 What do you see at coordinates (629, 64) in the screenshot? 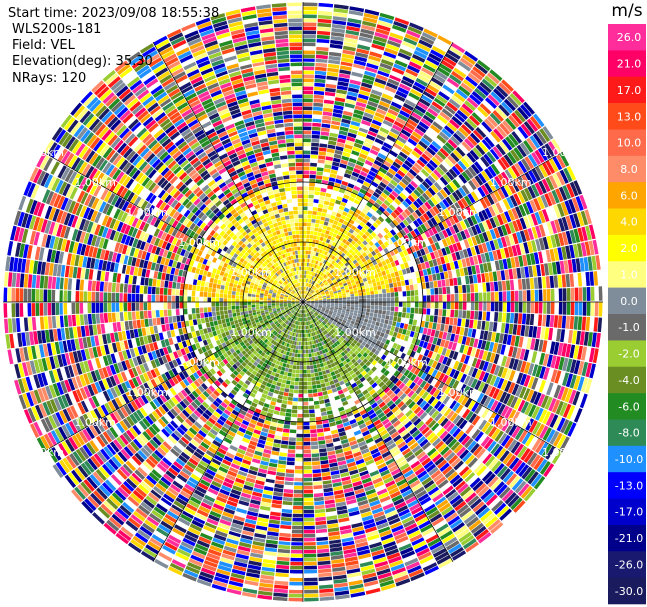
I see `colorbar-tick-label: 21.0` at bounding box center [629, 64].